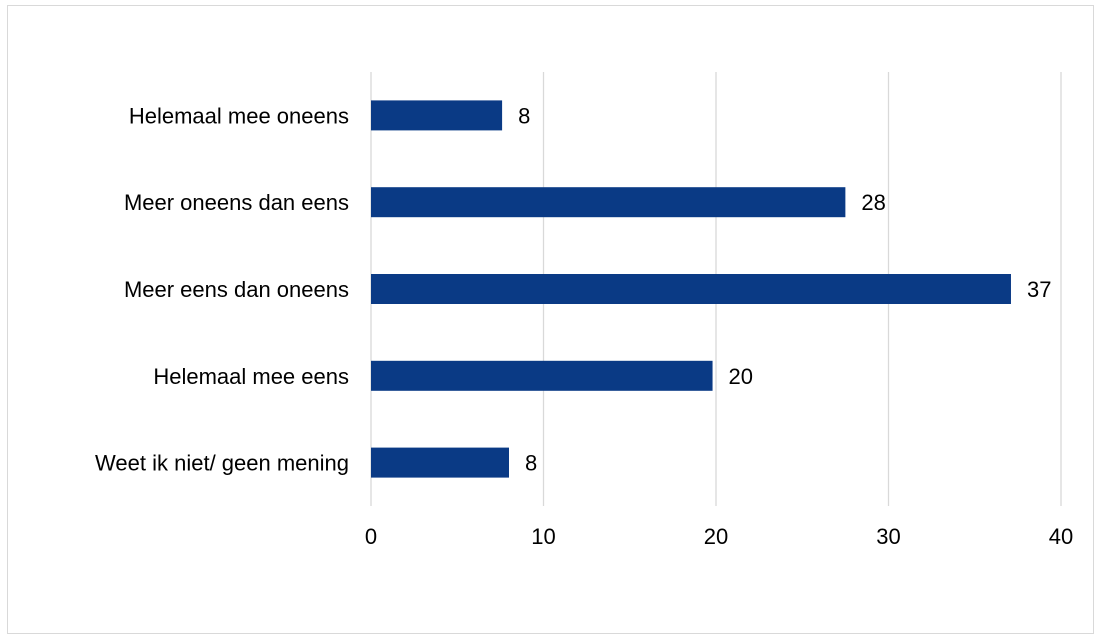 This screenshot has height=641, width=1102. I want to click on x-tick-label: 10, so click(543, 536).